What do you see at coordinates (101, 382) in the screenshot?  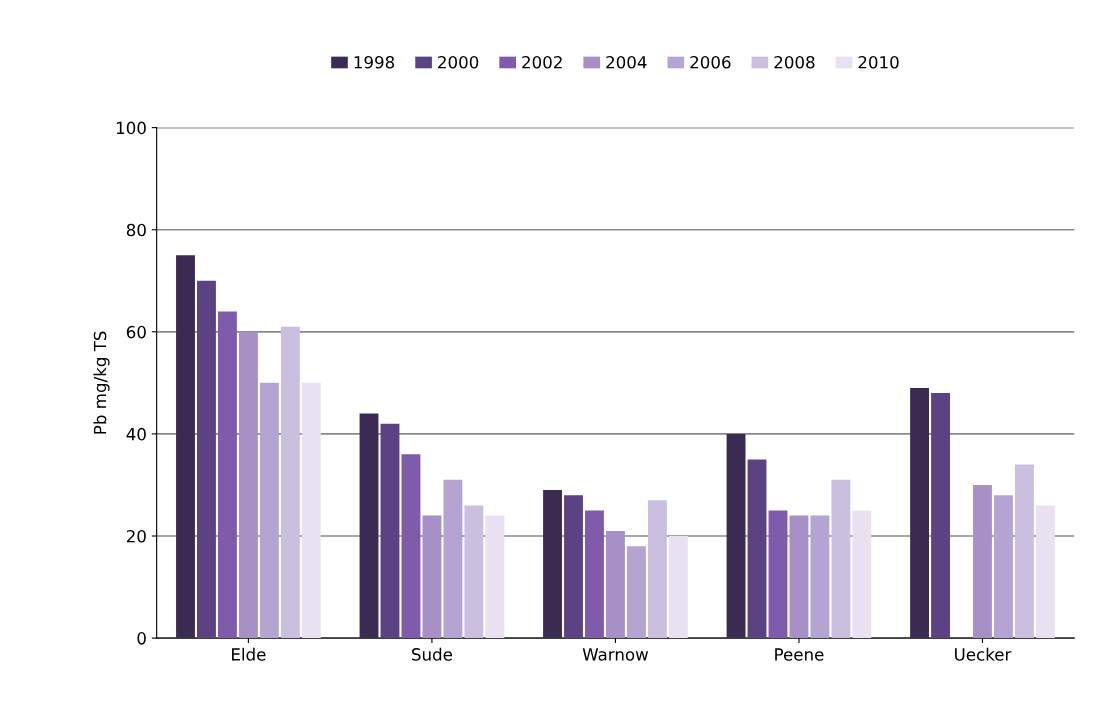 I see `y-axis-title: Pb mg/kg TS` at bounding box center [101, 382].